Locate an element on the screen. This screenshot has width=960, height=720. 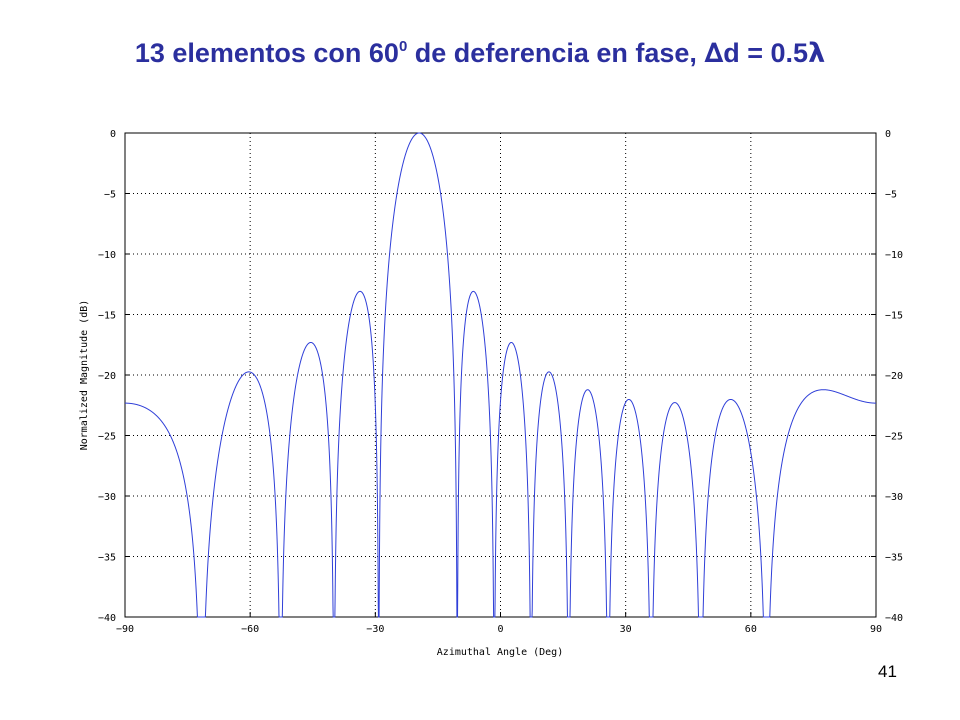
y-tick-label-left: −20 is located at coordinates (107, 376).